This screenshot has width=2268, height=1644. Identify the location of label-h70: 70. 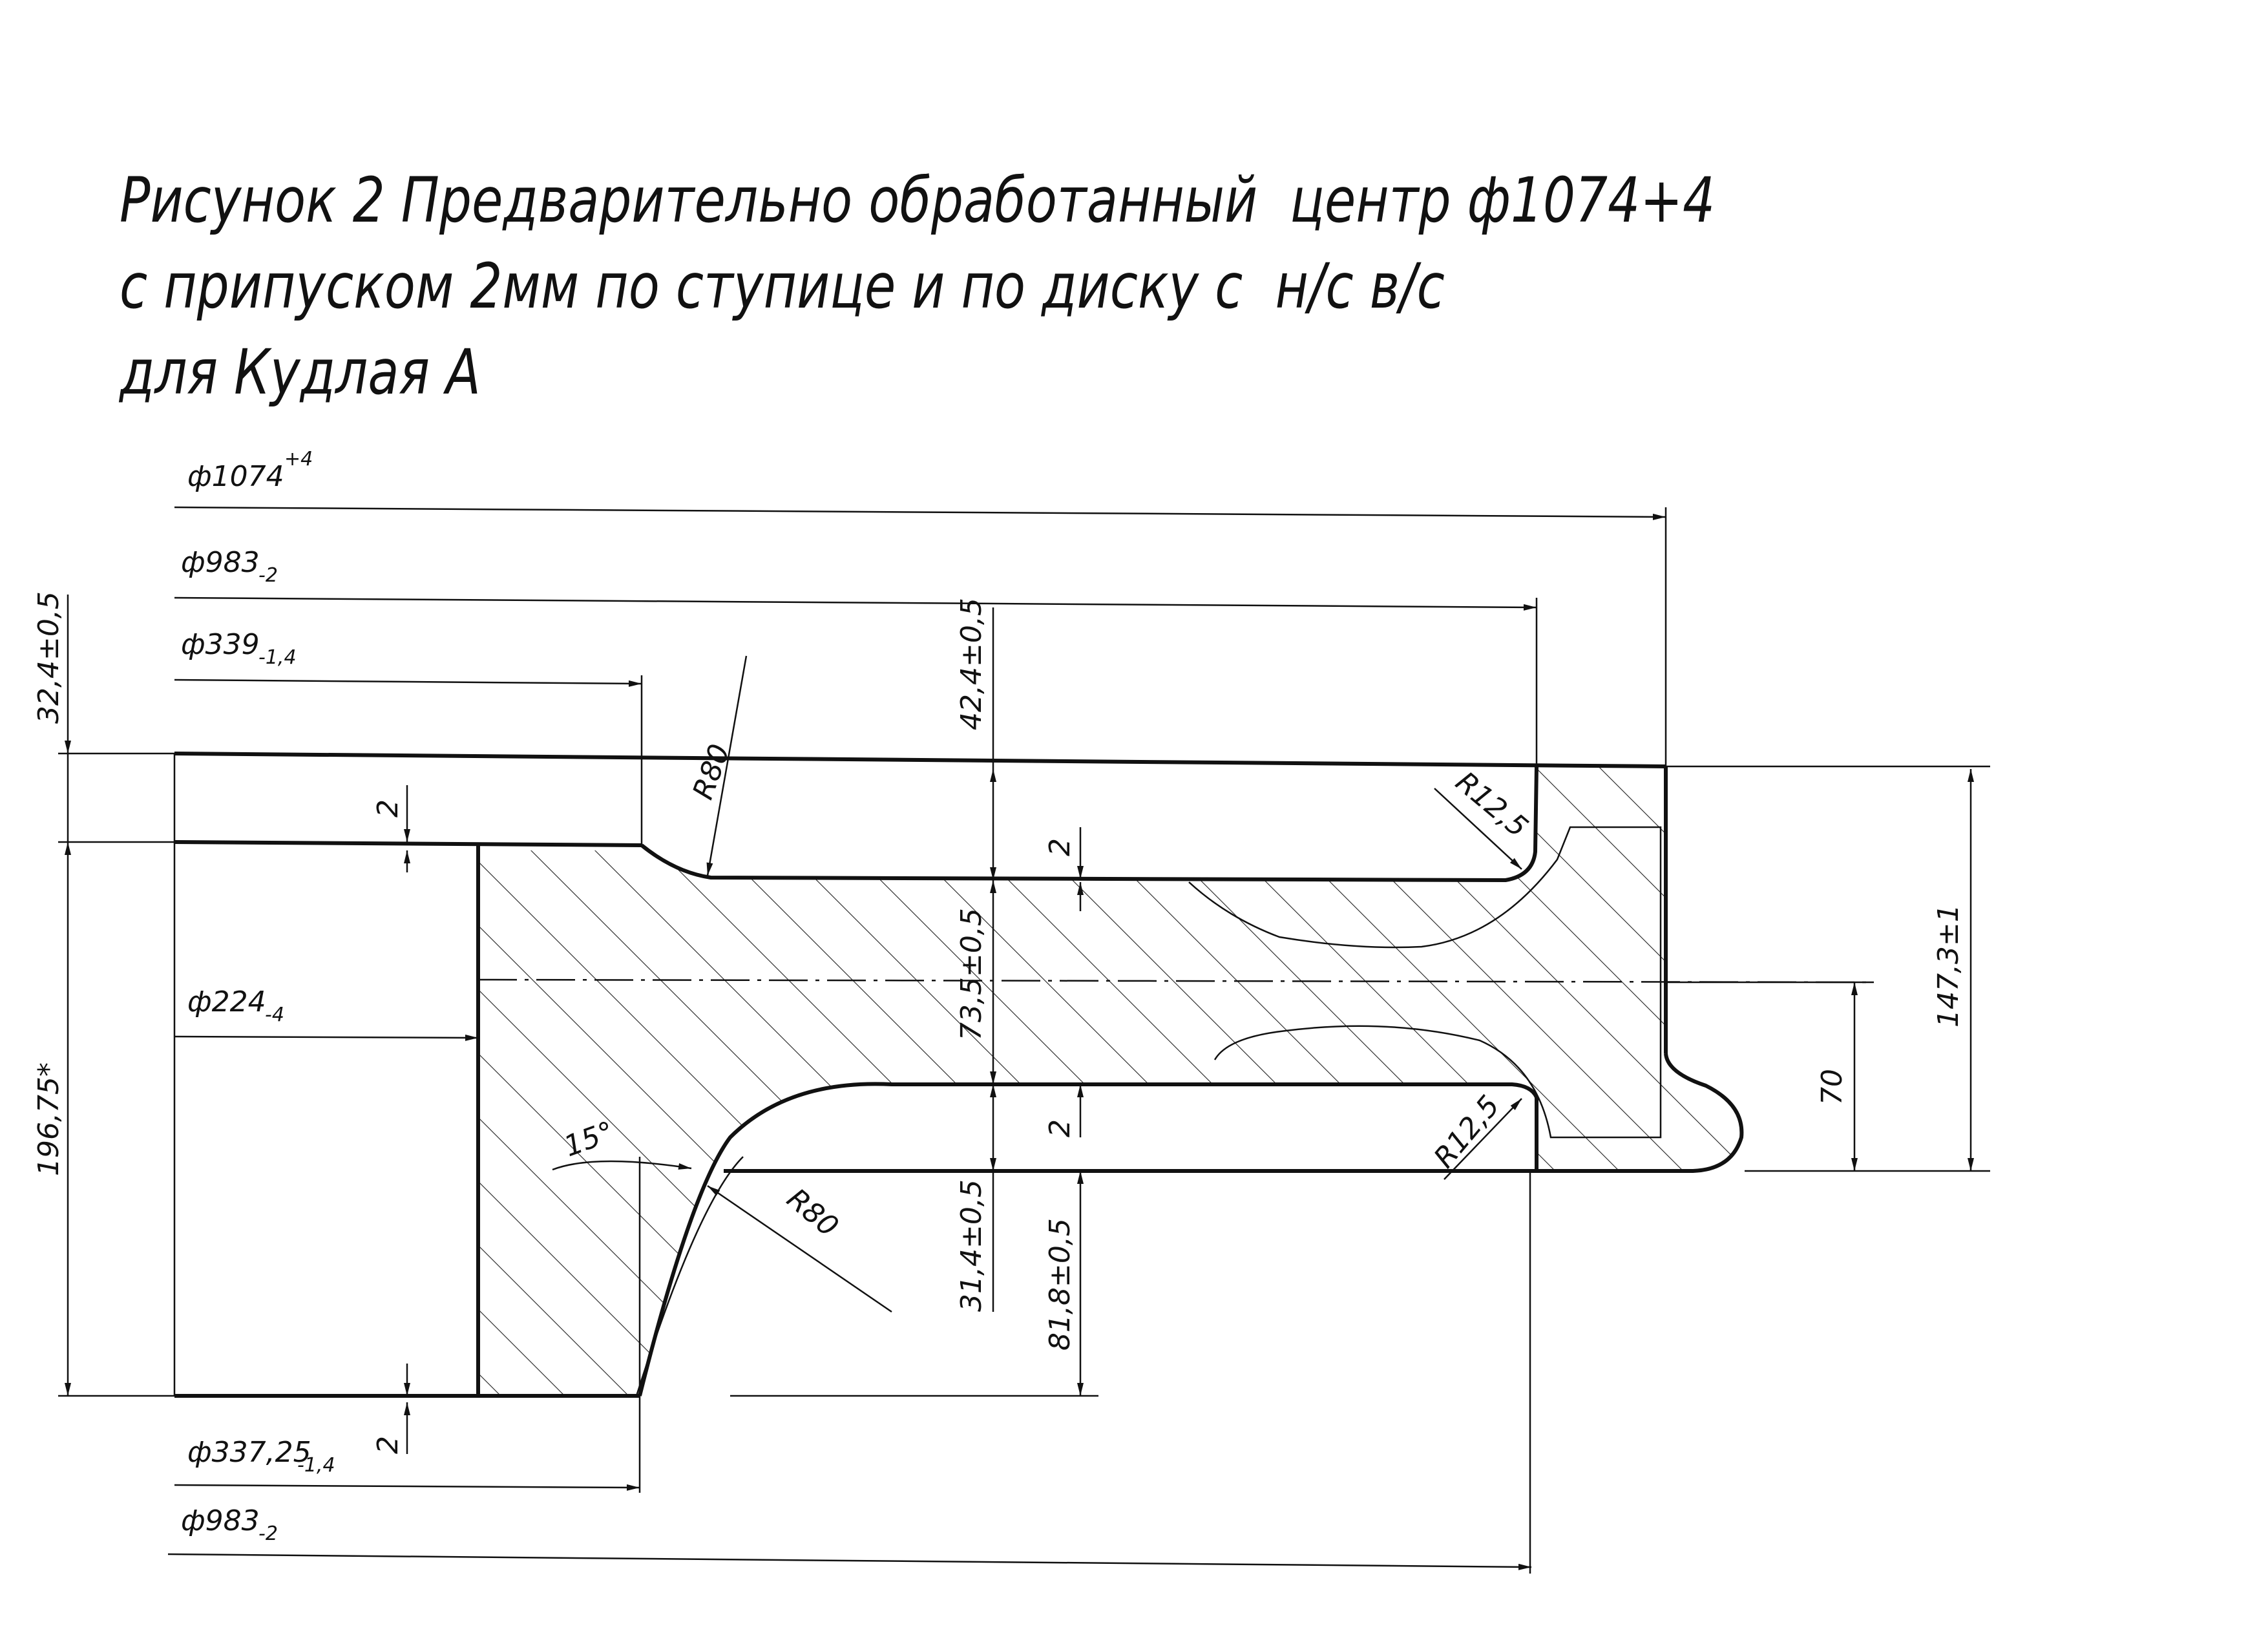
(1833, 1087).